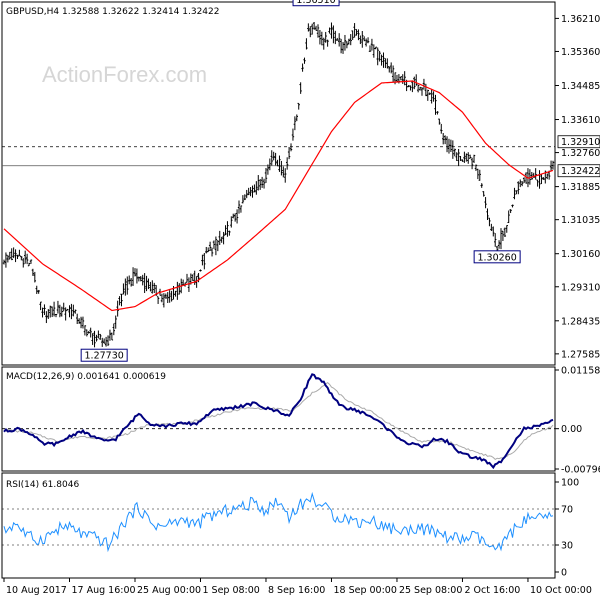 Image resolution: width=600 pixels, height=600 pixels. What do you see at coordinates (567, 510) in the screenshot?
I see `rsi-tick-label-1: 70` at bounding box center [567, 510].